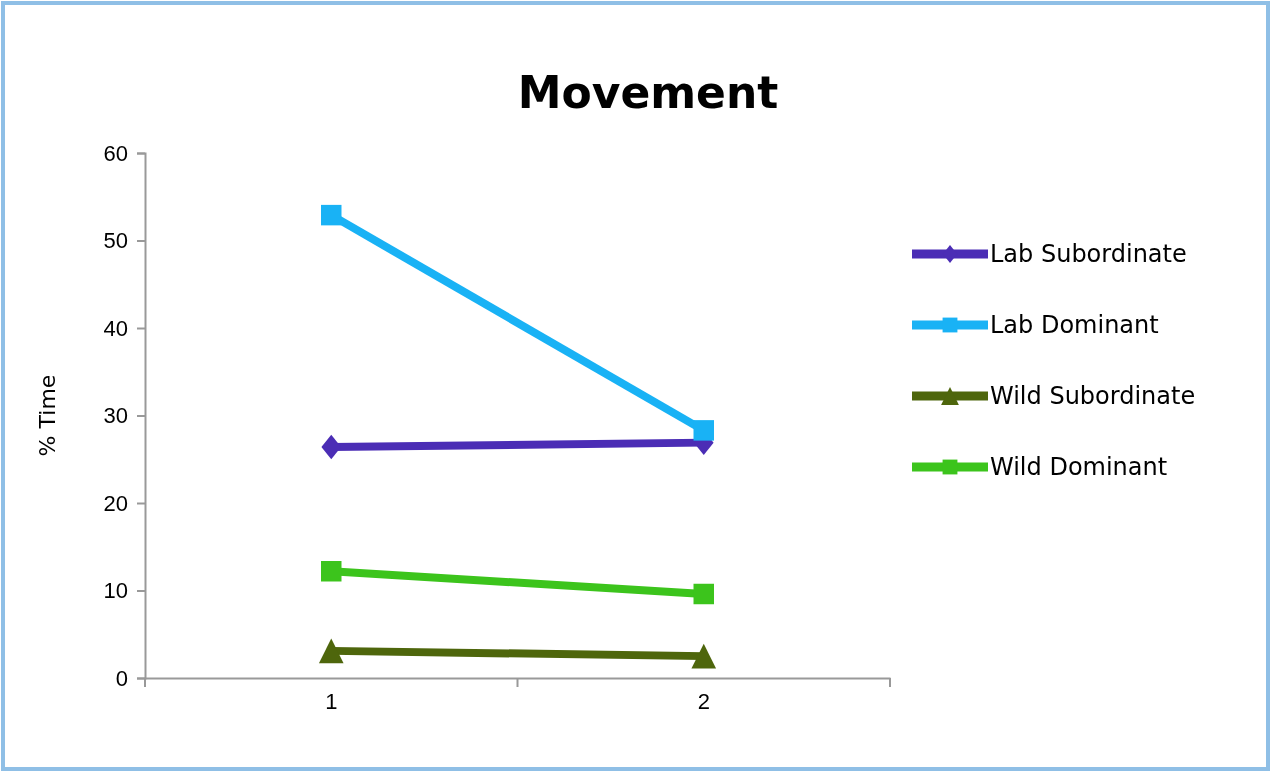 The image size is (1271, 772). I want to click on legend-label: Wild Dominant, so click(1079, 467).